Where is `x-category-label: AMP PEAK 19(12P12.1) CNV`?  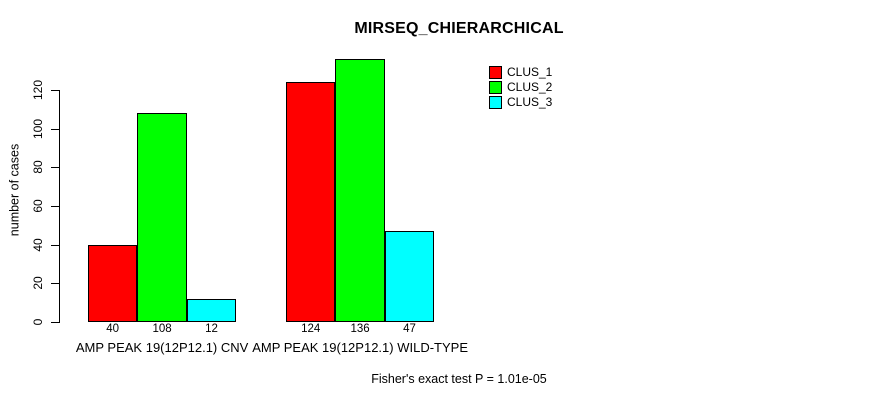 x-category-label: AMP PEAK 19(12P12.1) CNV is located at coordinates (162, 347).